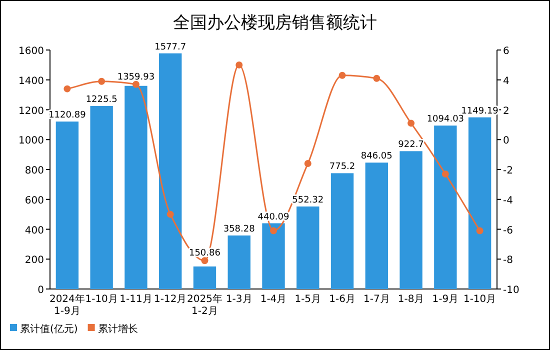 Image resolution: width=550 pixels, height=350 pixels. I want to click on x-tick-label: 1-3月, so click(239, 299).